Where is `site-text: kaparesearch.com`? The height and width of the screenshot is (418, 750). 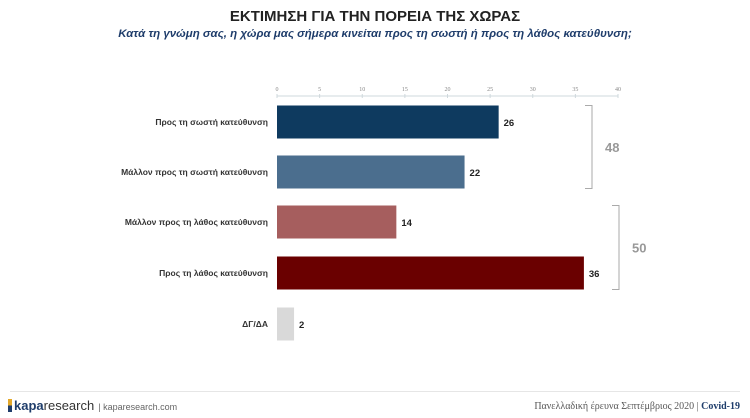 site-text: kaparesearch.com is located at coordinates (140, 407).